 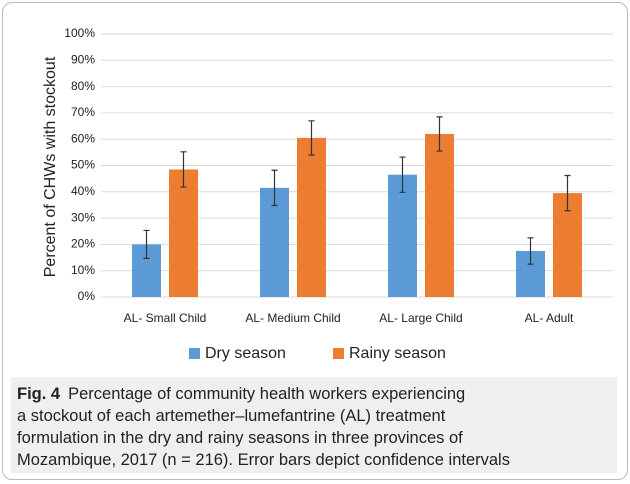 I want to click on legend-label: Dry season, so click(x=245, y=353).